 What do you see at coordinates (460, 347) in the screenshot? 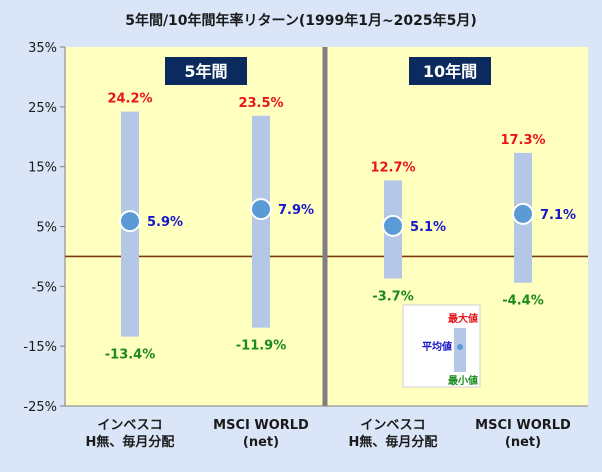
I see `legend-avg-point` at bounding box center [460, 347].